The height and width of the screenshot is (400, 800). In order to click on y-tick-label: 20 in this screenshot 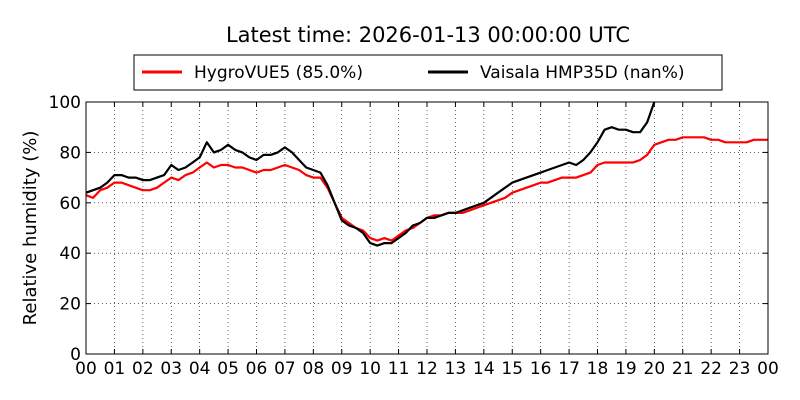, I will do `click(70, 305)`.